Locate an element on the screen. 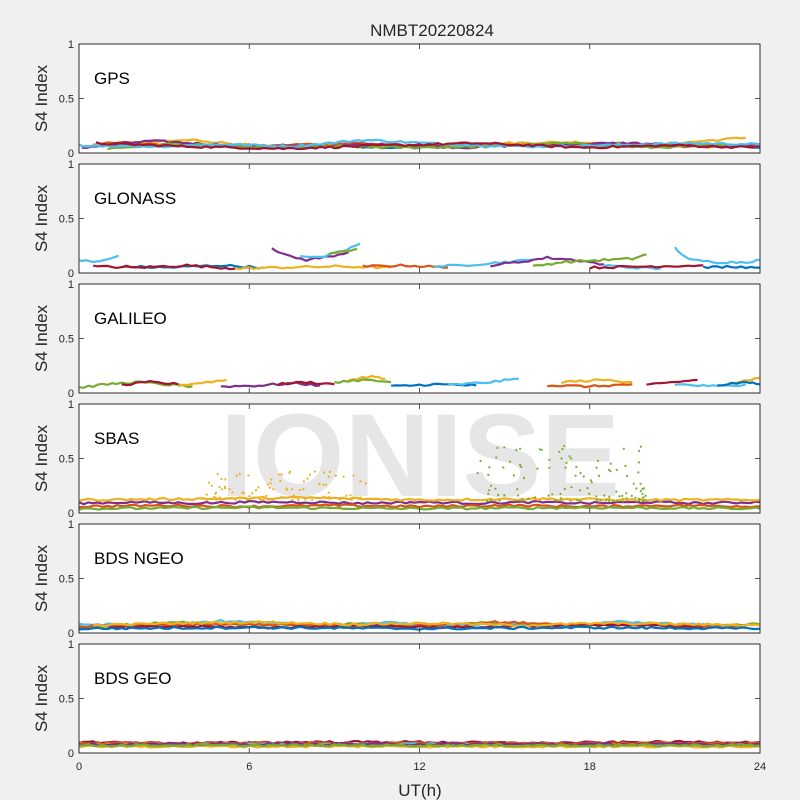 The image size is (800, 800). y-axis-label: S4 Index is located at coordinates (41, 698).